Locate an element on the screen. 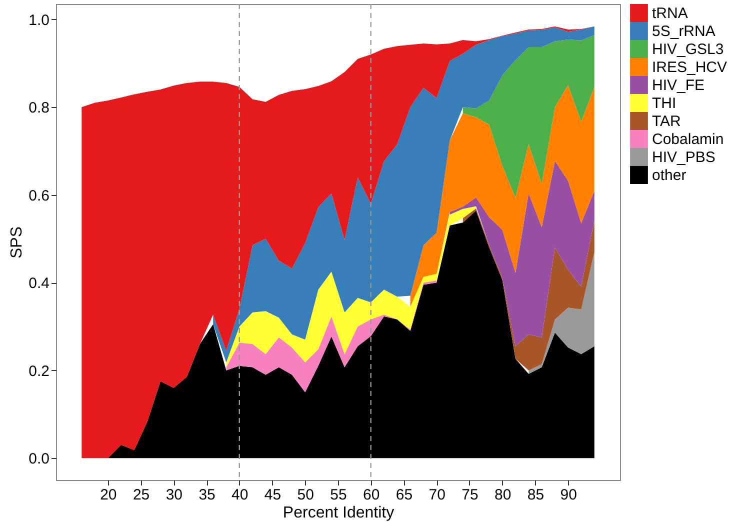 The height and width of the screenshot is (522, 734). x-tick-label: 55 is located at coordinates (338, 495).